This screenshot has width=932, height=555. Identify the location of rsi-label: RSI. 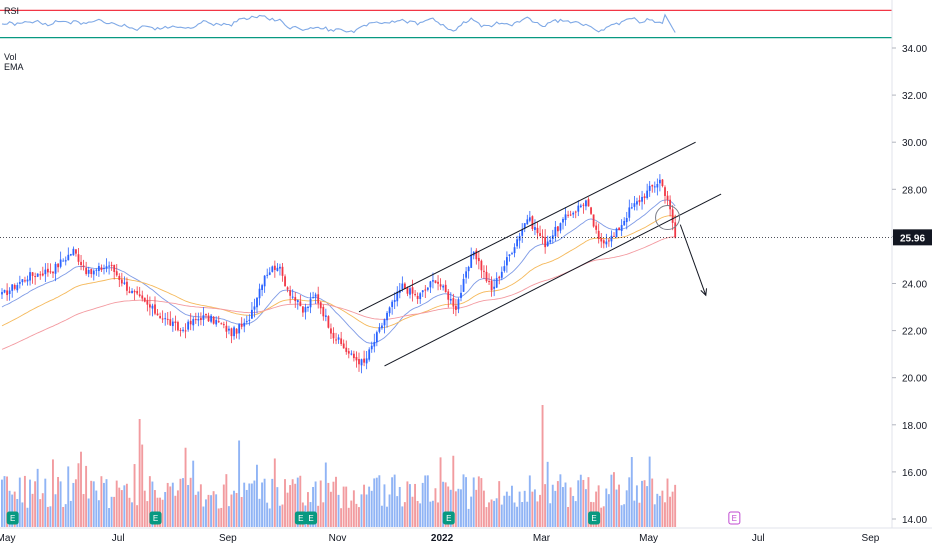
(11, 11).